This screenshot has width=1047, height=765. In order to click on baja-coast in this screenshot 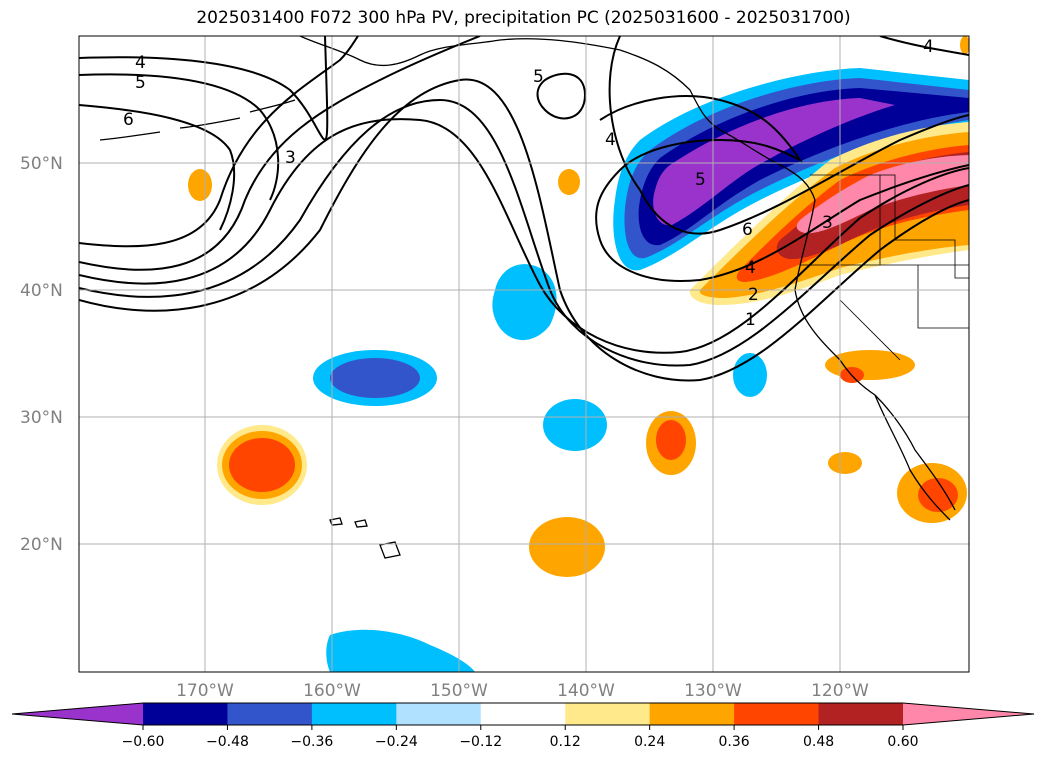, I will do `click(912, 457)`.